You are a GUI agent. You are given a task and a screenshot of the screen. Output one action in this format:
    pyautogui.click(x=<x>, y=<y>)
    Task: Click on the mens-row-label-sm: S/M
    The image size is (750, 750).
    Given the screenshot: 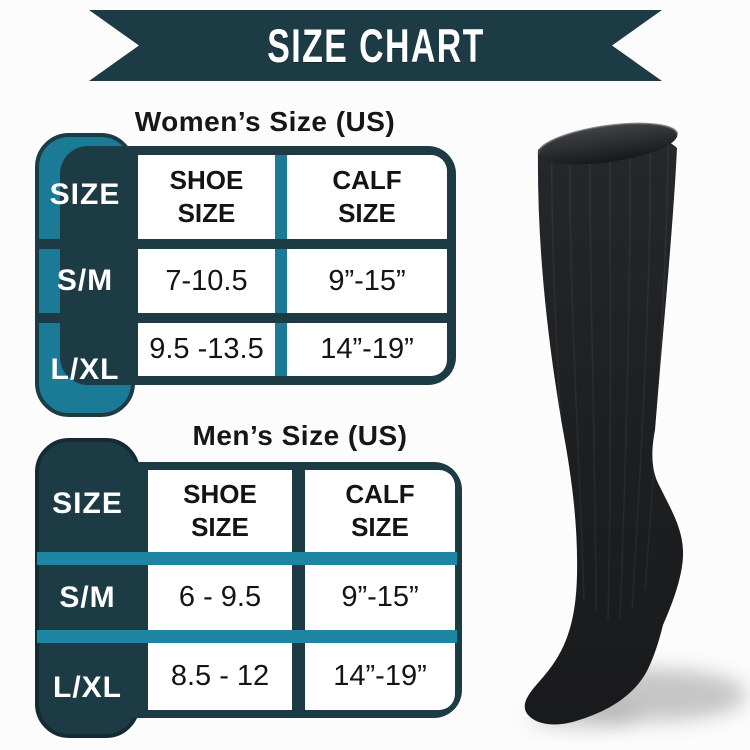 What is the action you would take?
    pyautogui.click(x=87, y=597)
    